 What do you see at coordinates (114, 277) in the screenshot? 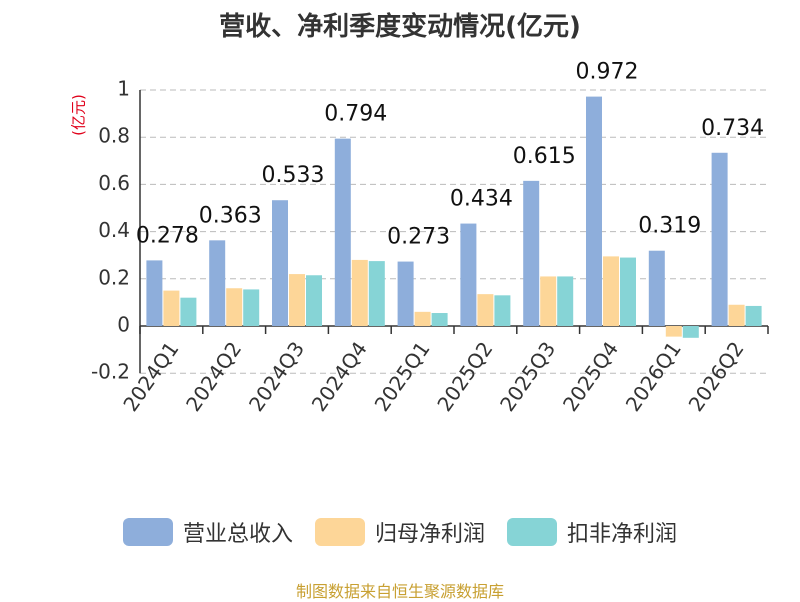
I see `y-tick-label: 0.2` at bounding box center [114, 277].